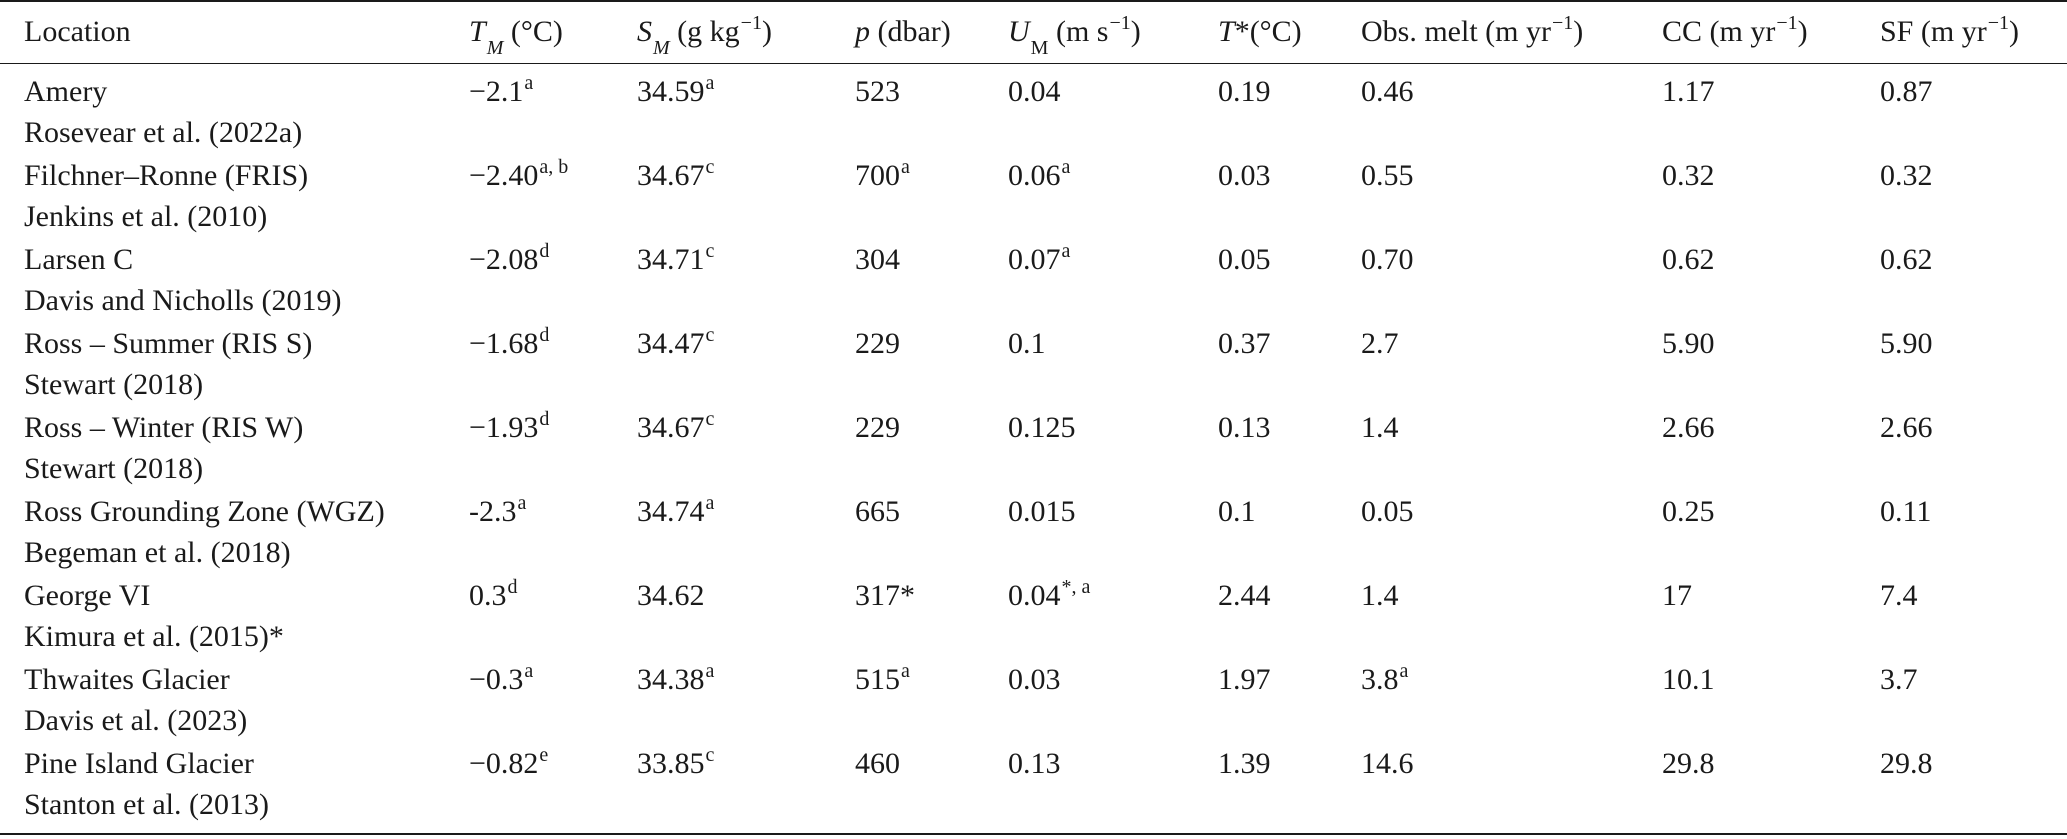  I want to click on cell-sm: 34.62, so click(671, 596).